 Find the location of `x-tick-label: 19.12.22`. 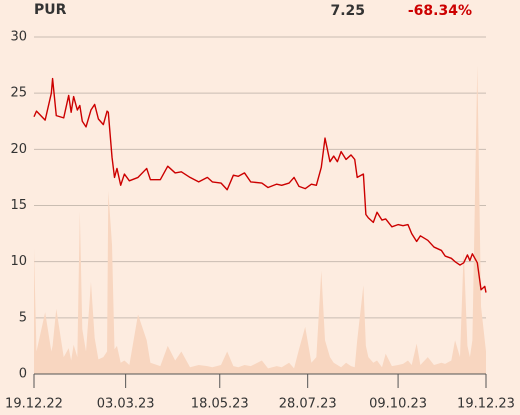

x-tick-label: 19.12.22 is located at coordinates (34, 404).